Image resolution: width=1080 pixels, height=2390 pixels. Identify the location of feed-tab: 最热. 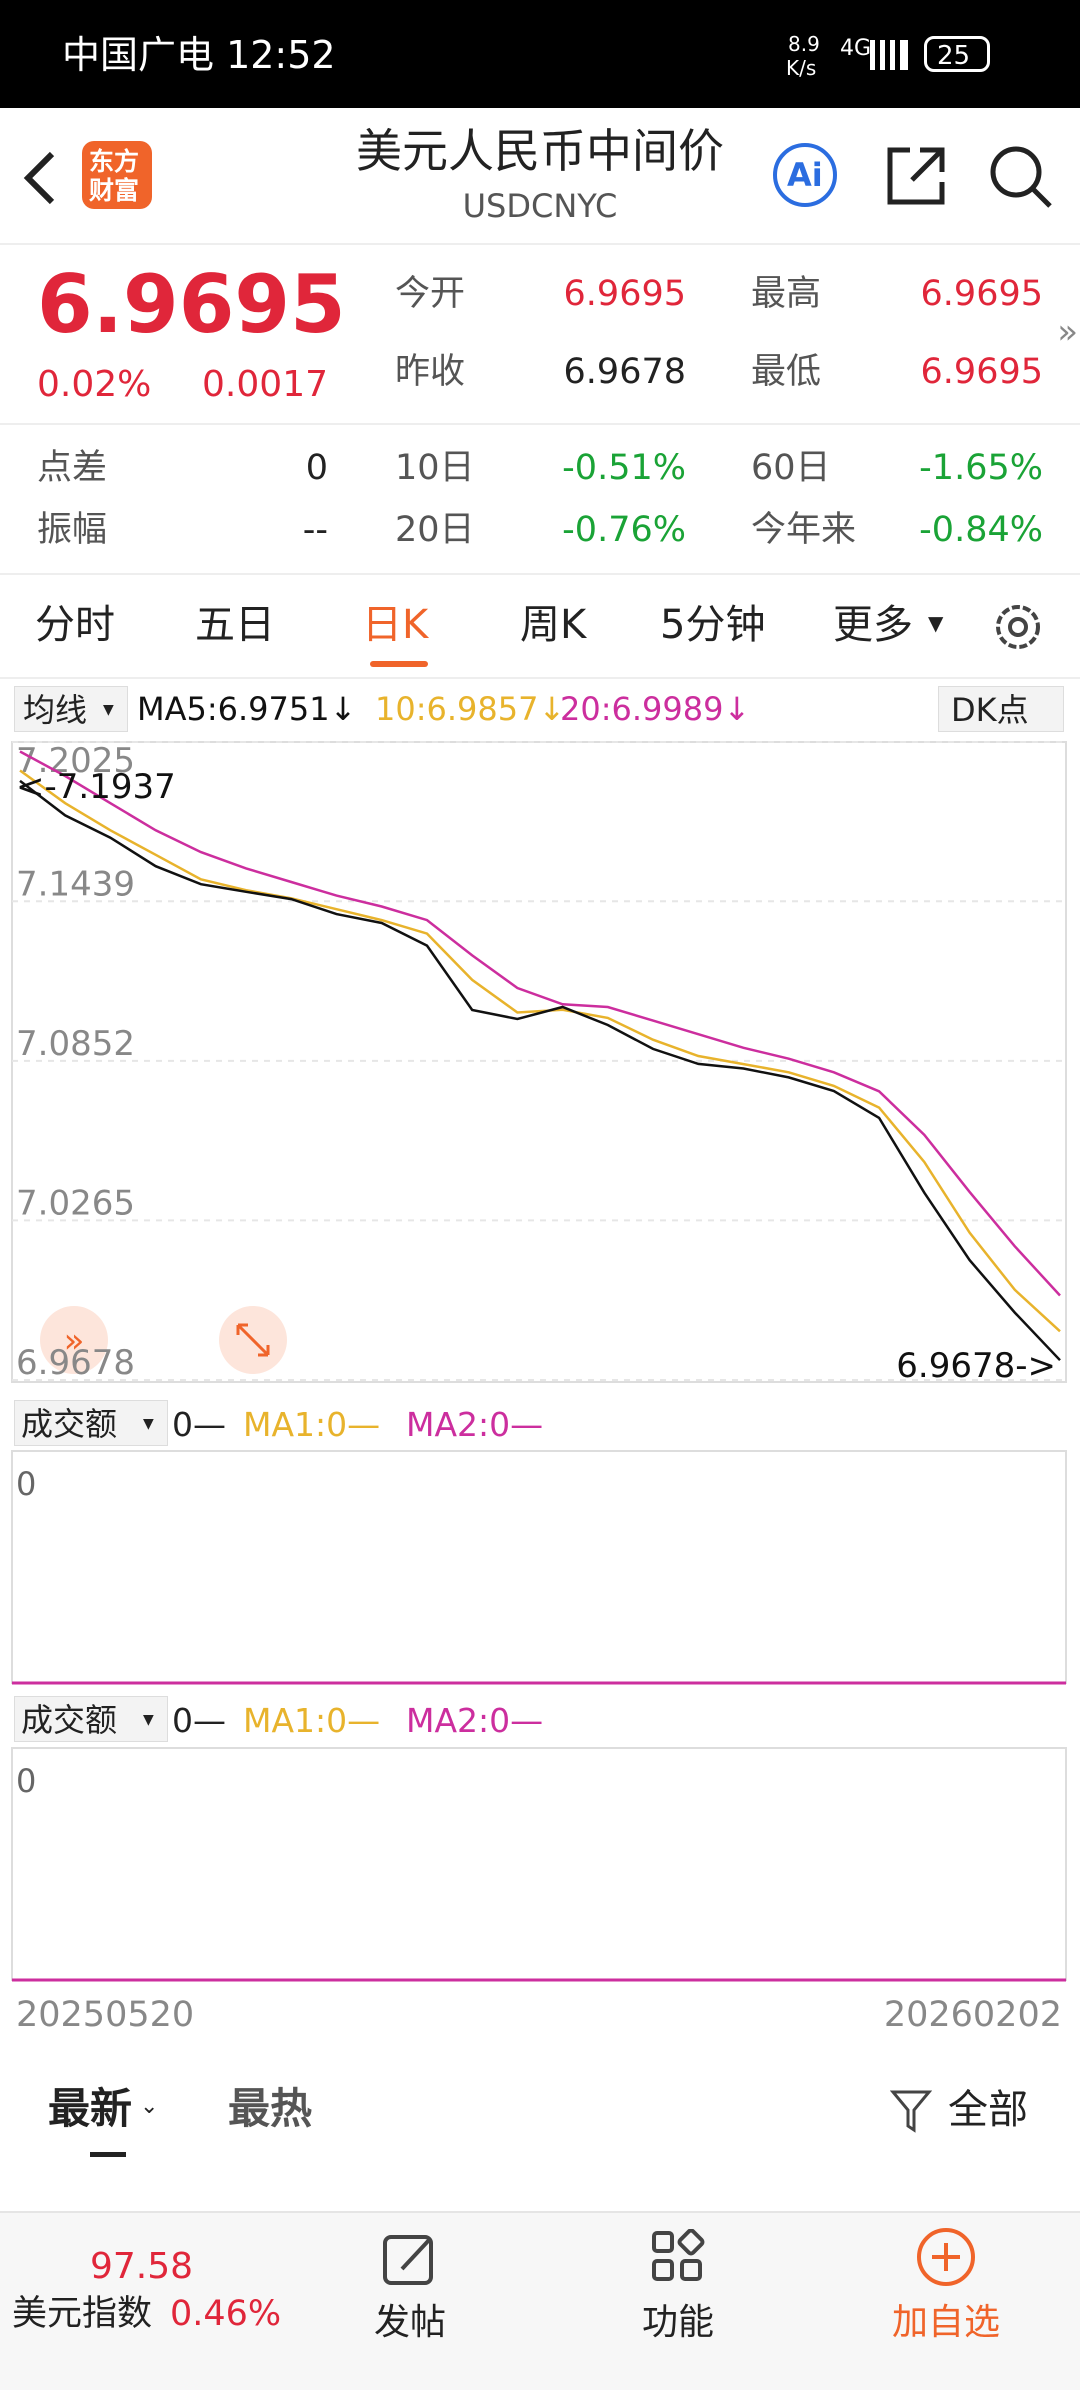
(270, 2108).